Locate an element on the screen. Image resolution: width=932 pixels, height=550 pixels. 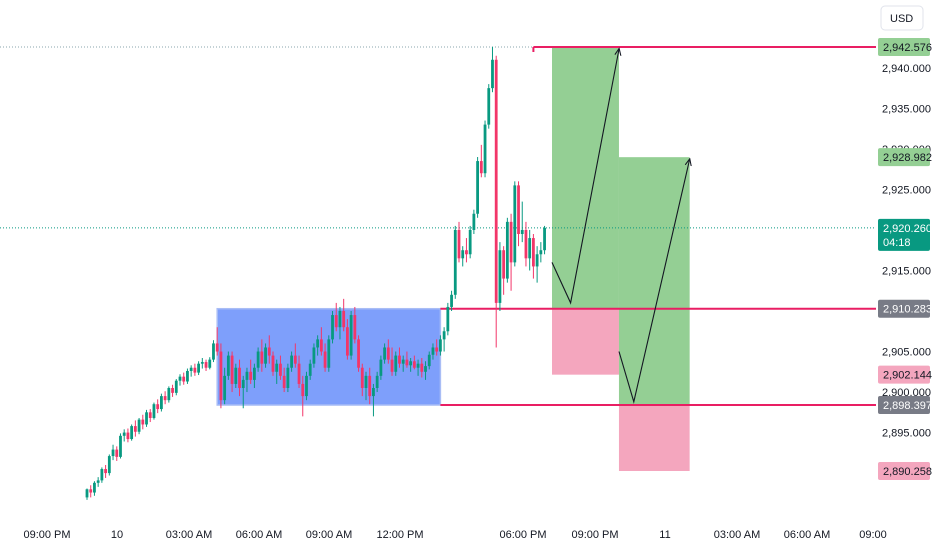
price-tag: 2,898.397 is located at coordinates (905, 405).